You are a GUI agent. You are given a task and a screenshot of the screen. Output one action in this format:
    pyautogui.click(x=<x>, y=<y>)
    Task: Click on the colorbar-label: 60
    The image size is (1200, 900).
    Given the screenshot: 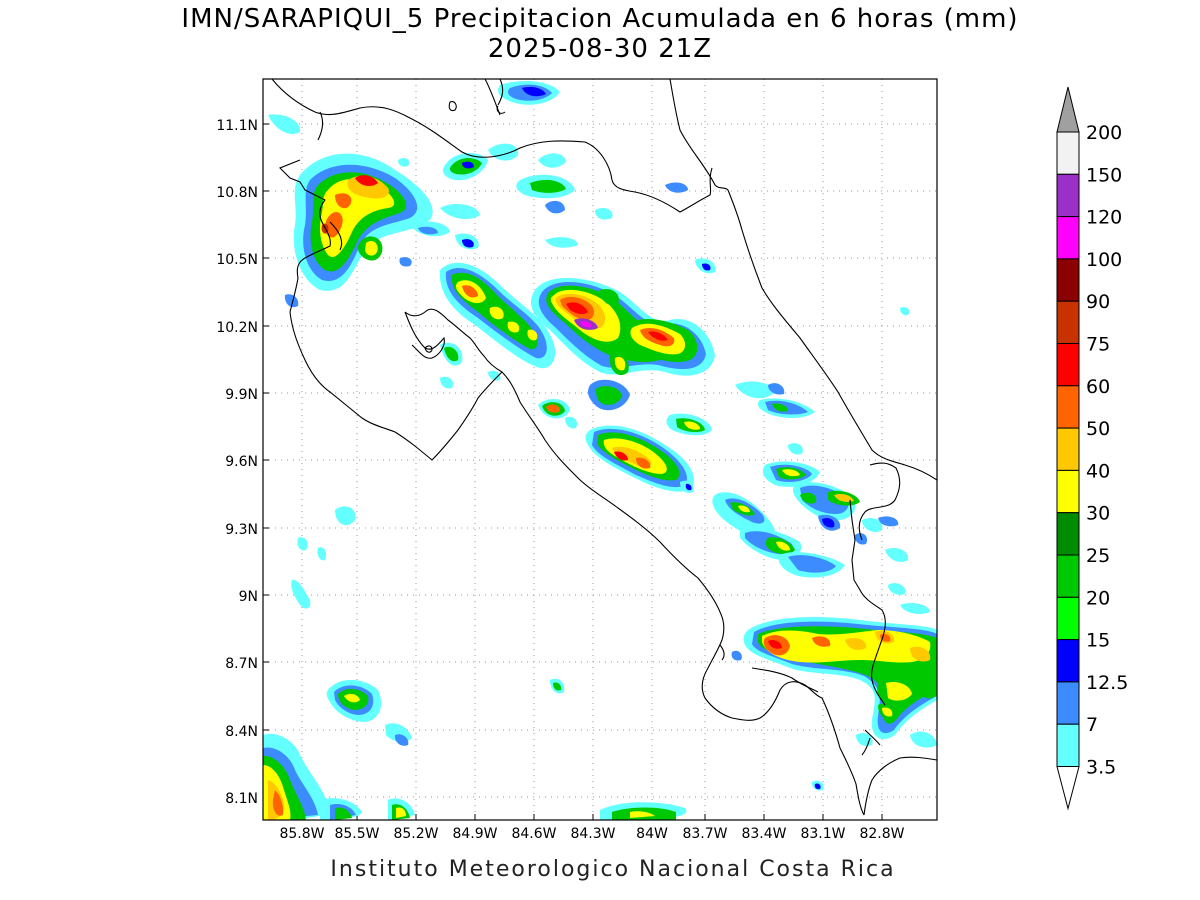 What is the action you would take?
    pyautogui.click(x=1098, y=387)
    